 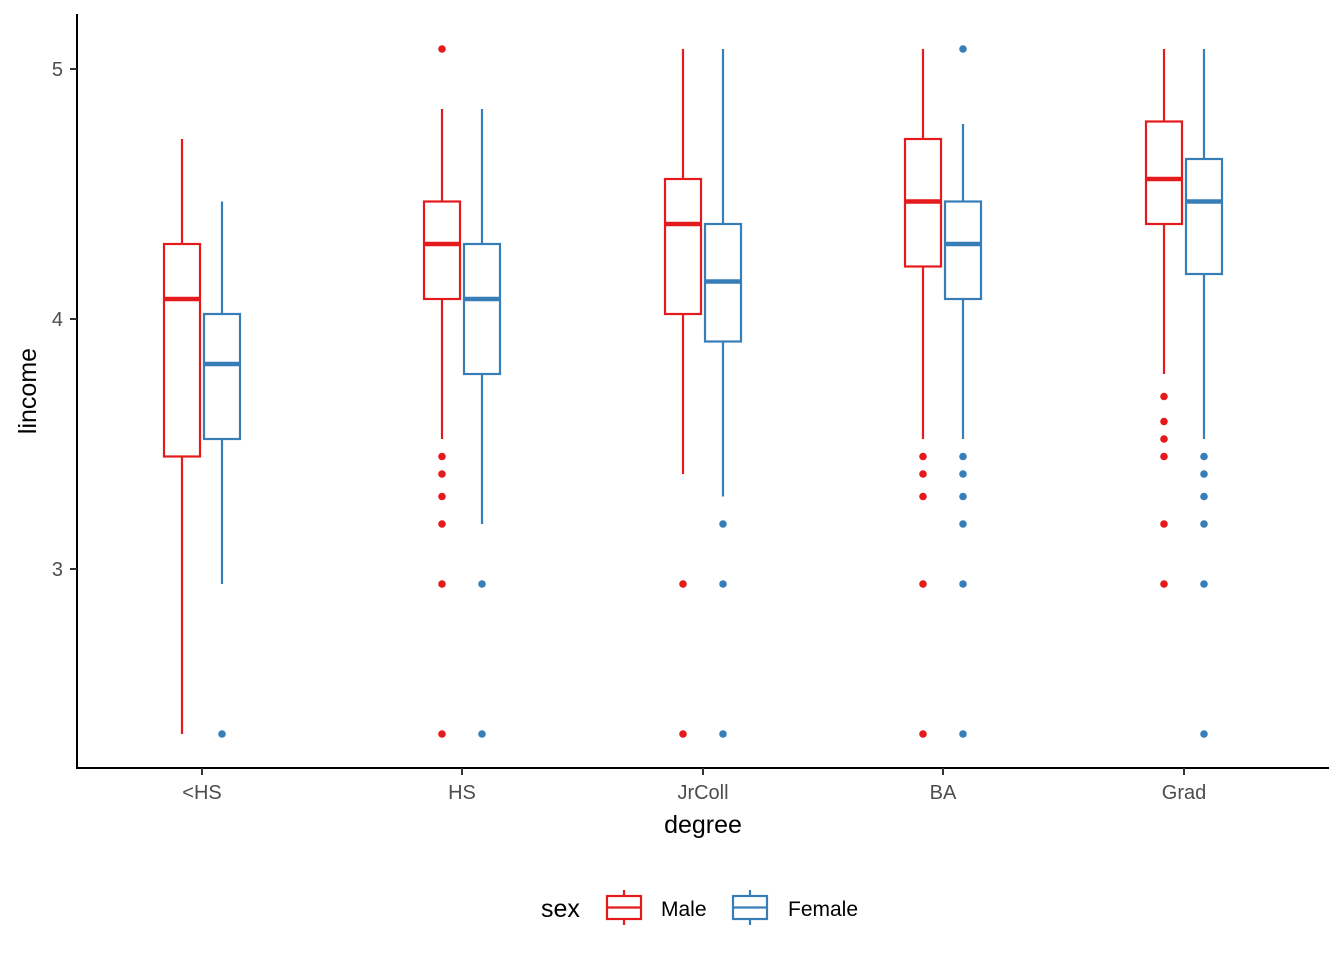 I want to click on y-axis-ticks: 3 4 5, so click(x=64, y=320).